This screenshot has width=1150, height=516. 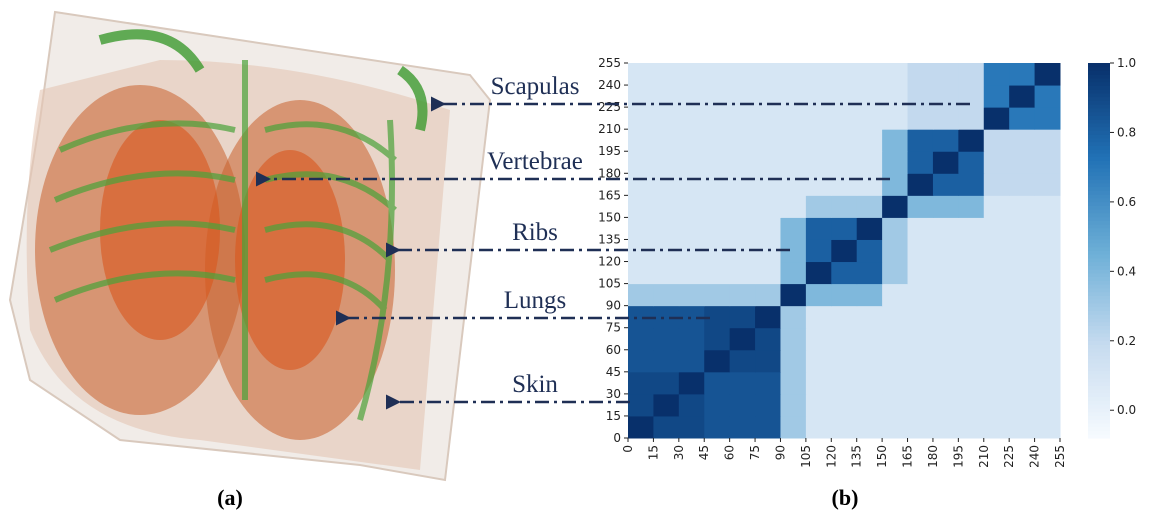 What do you see at coordinates (755, 452) in the screenshot?
I see `x-tick-label: 75` at bounding box center [755, 452].